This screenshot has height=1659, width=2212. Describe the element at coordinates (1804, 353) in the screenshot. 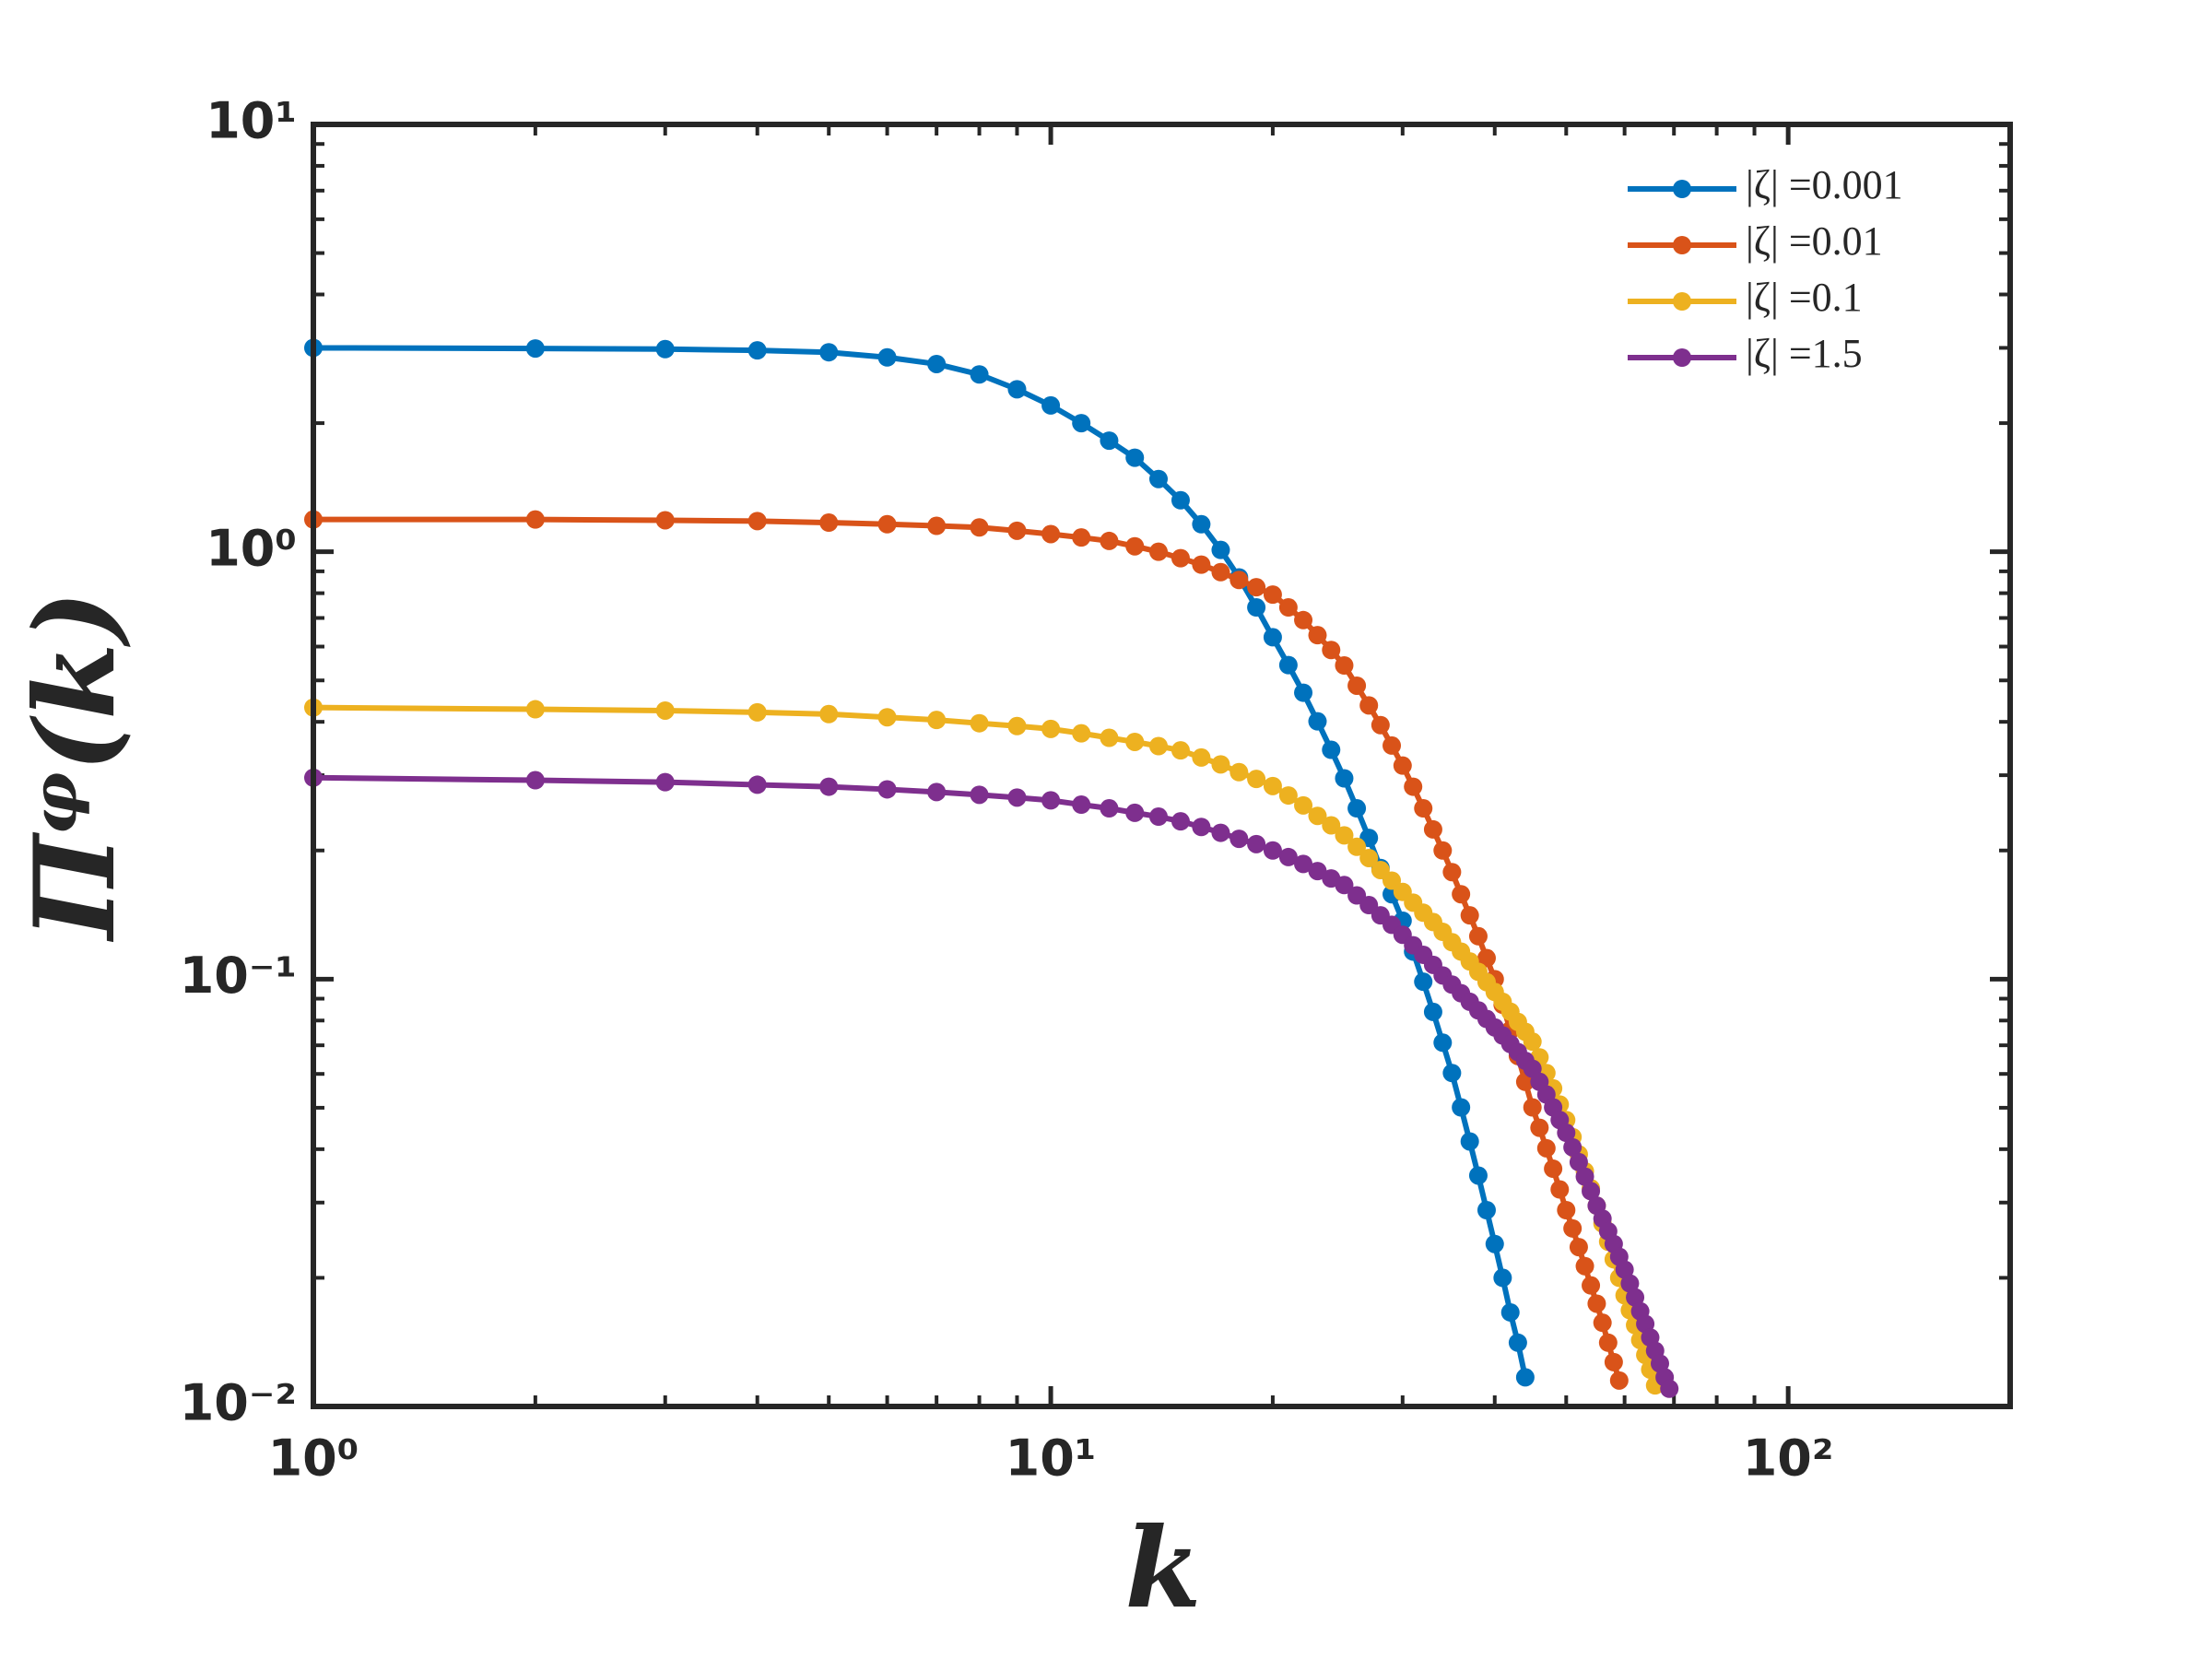

I see `legend-label: |ζ| =1.5` at that location.